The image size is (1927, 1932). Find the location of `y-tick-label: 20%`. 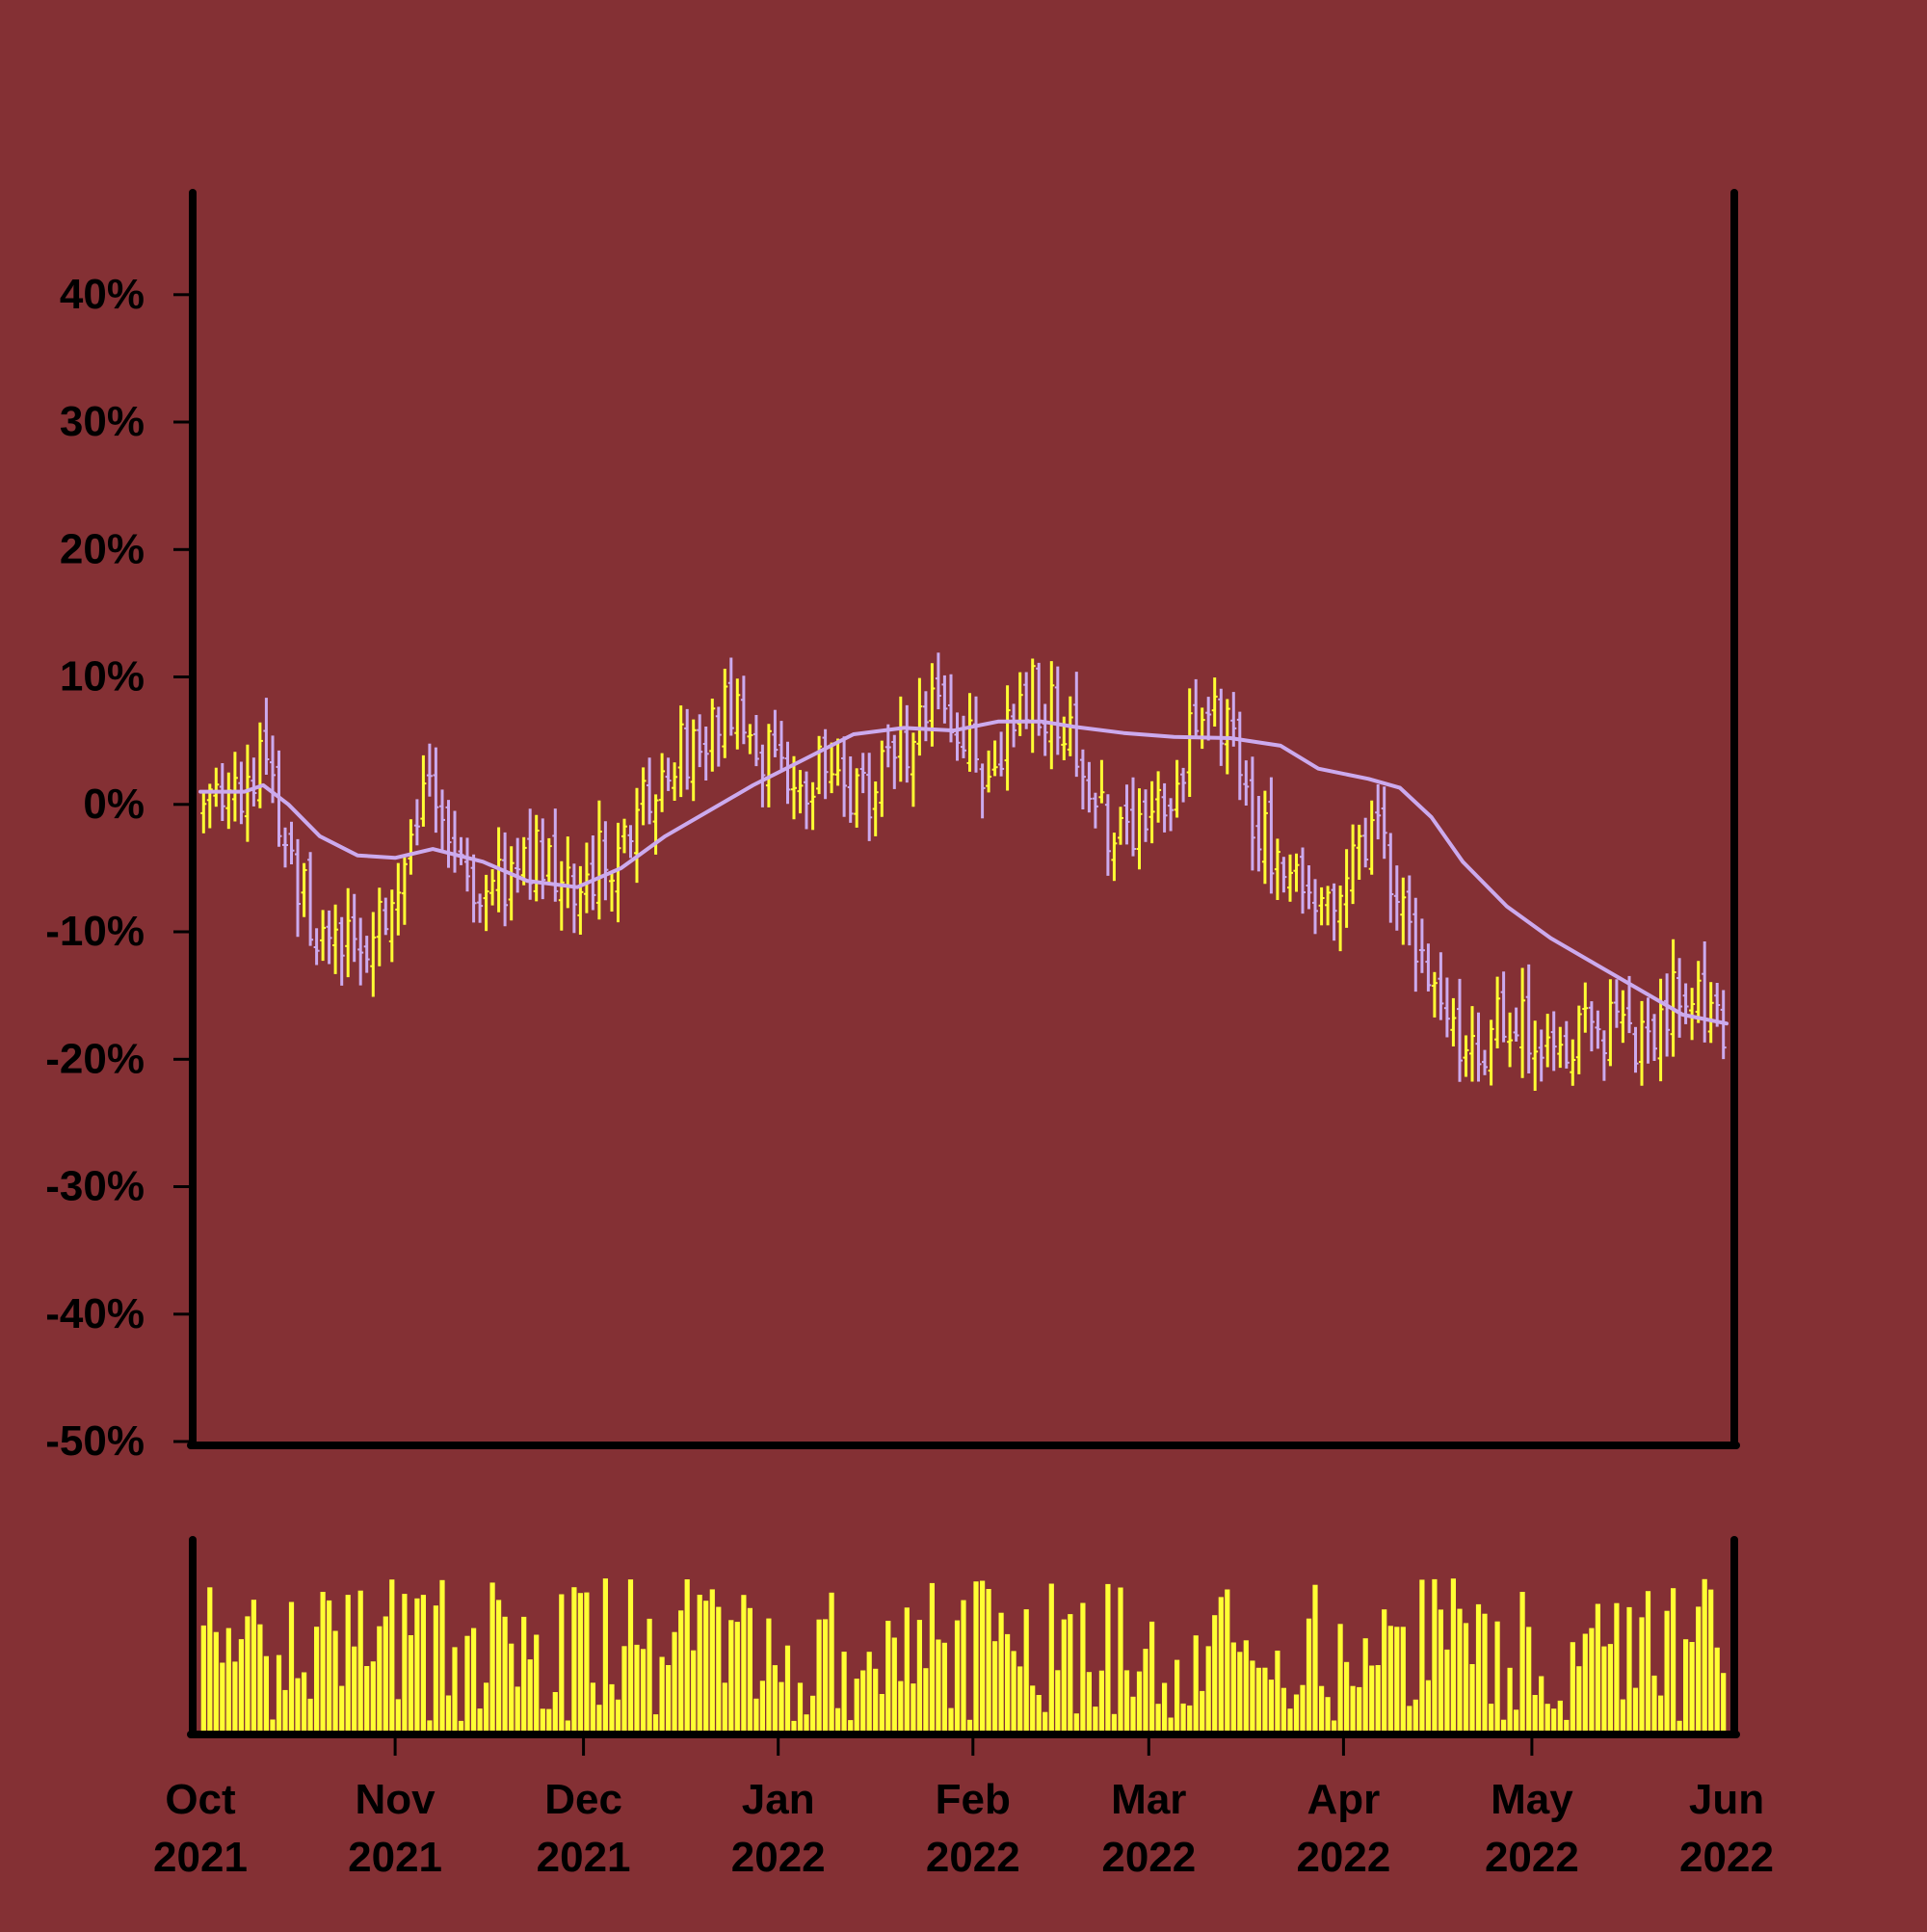

y-tick-label: 20% is located at coordinates (103, 548).